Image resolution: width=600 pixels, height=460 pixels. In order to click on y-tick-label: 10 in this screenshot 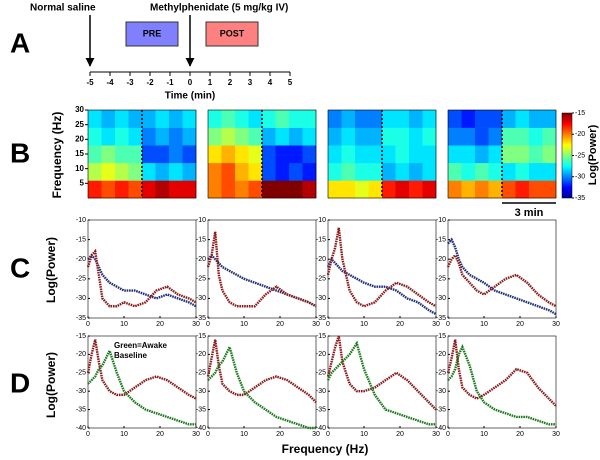, I will do `click(79, 168)`.